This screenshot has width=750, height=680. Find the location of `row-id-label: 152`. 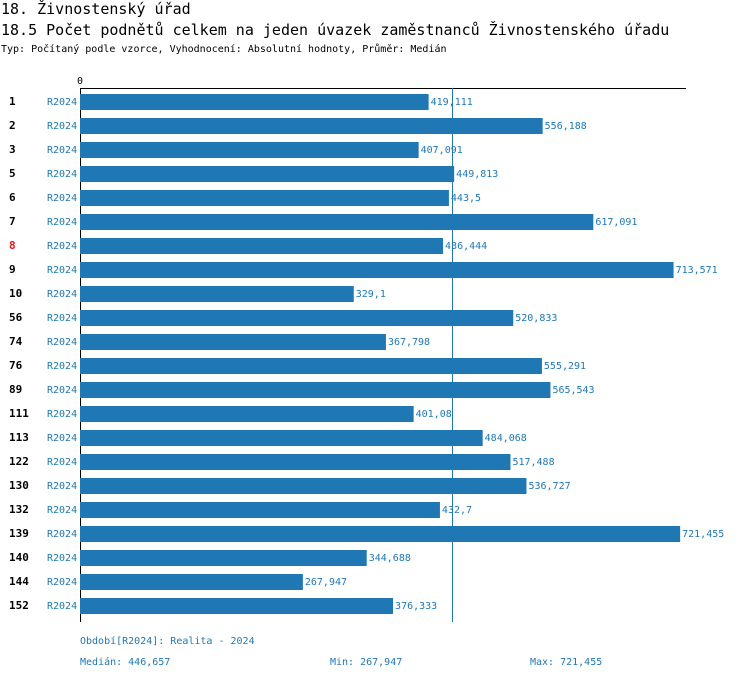

row-id-label: 152 is located at coordinates (19, 605).